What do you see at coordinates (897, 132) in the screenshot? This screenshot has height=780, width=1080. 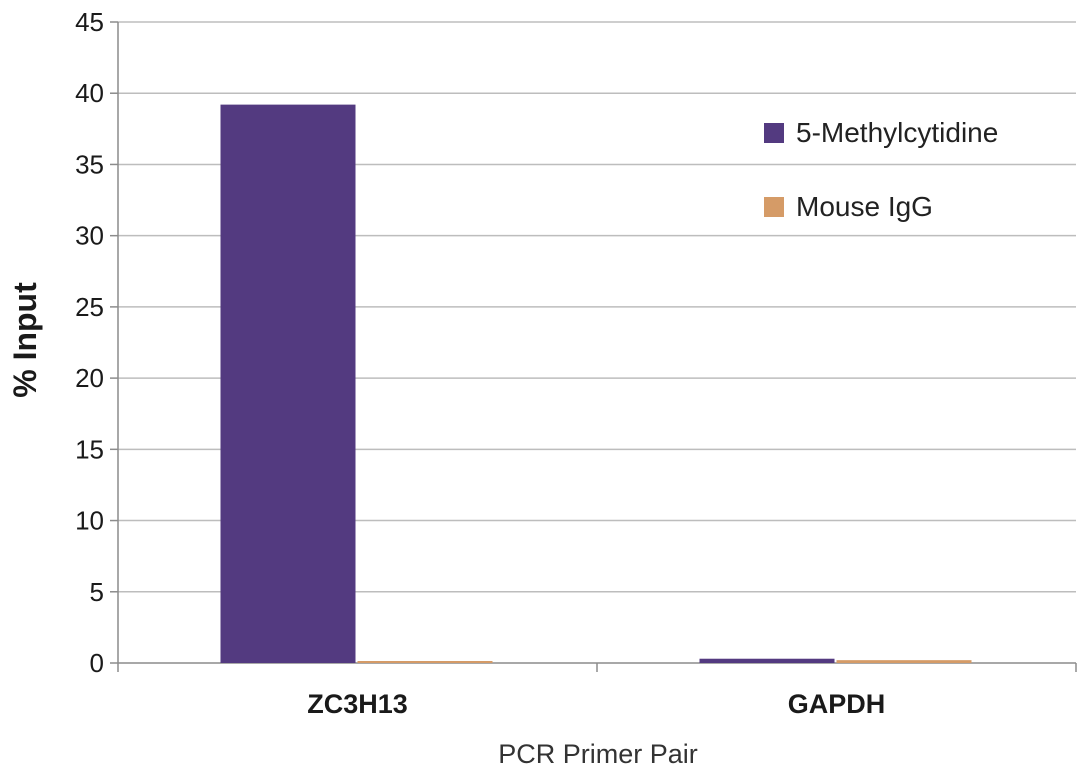 I see `legend-label-5-methylcytidine: 5-Methylcytidine` at bounding box center [897, 132].